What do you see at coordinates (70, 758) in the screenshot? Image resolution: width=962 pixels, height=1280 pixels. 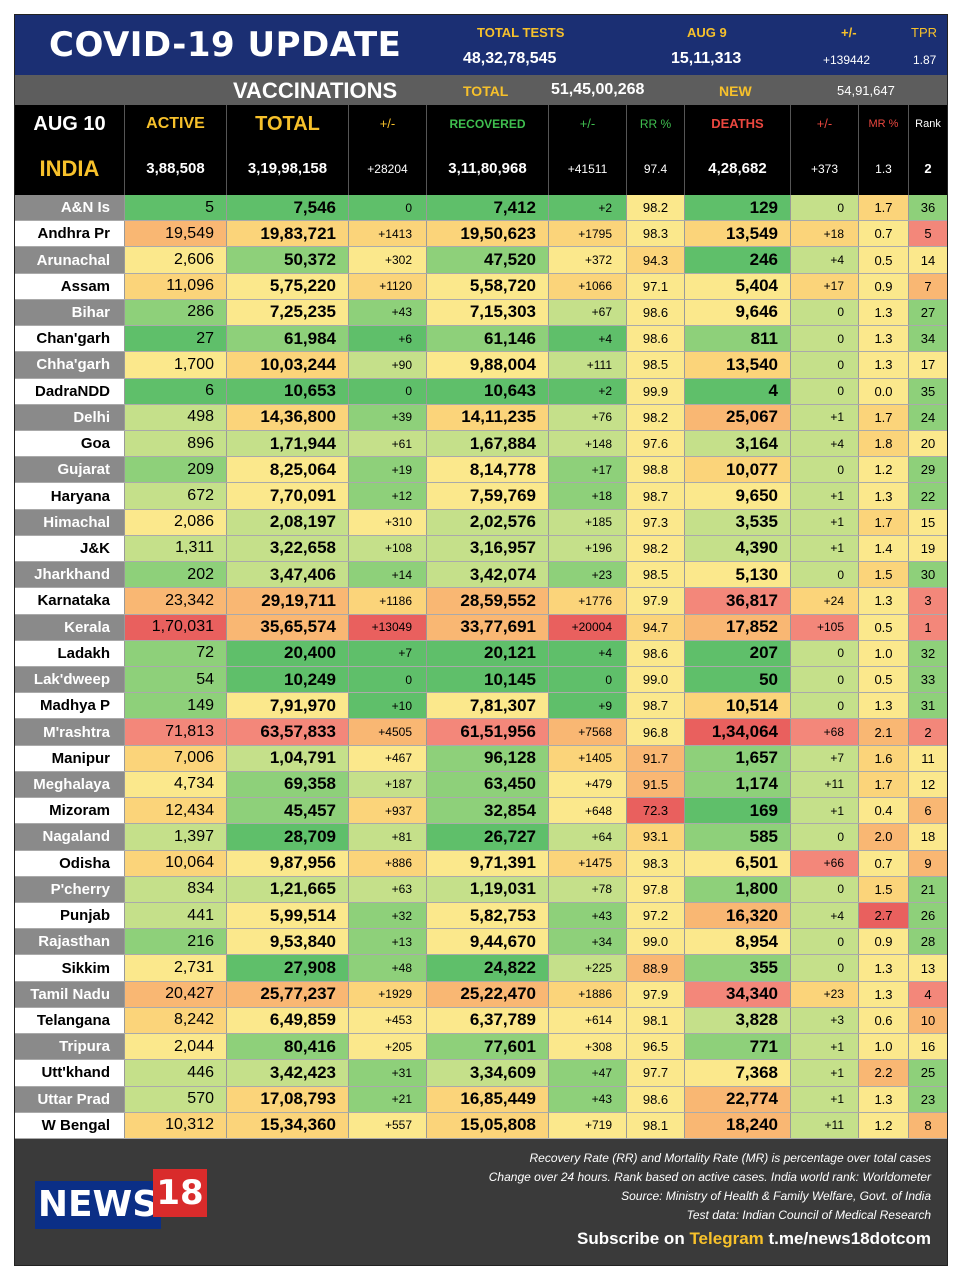 I see `cell-name: Manipur` at bounding box center [70, 758].